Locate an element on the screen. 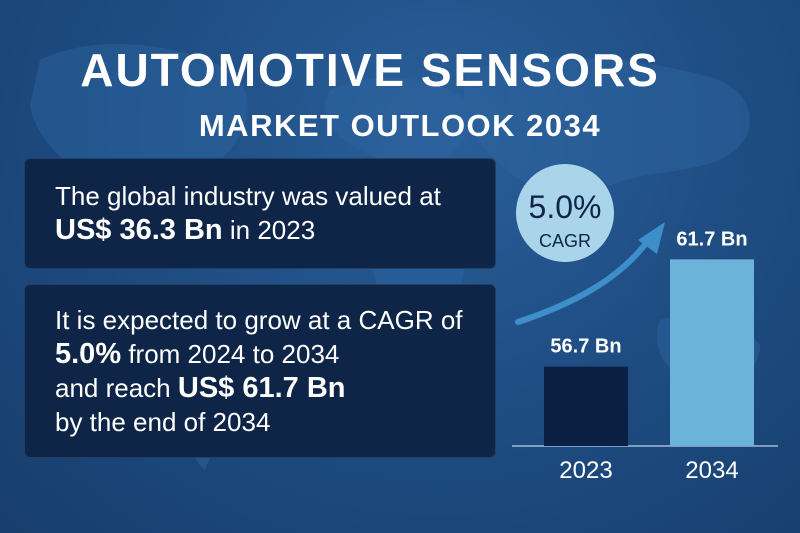  forecast-target-amount: US$ 61.7 Bn is located at coordinates (261, 388).